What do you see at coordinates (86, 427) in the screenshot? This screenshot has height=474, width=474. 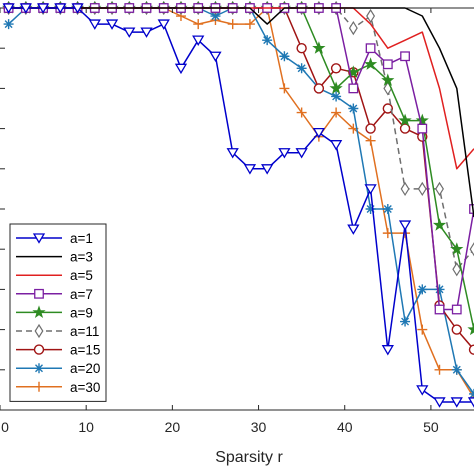 I see `x-tick-label: 10` at bounding box center [86, 427].